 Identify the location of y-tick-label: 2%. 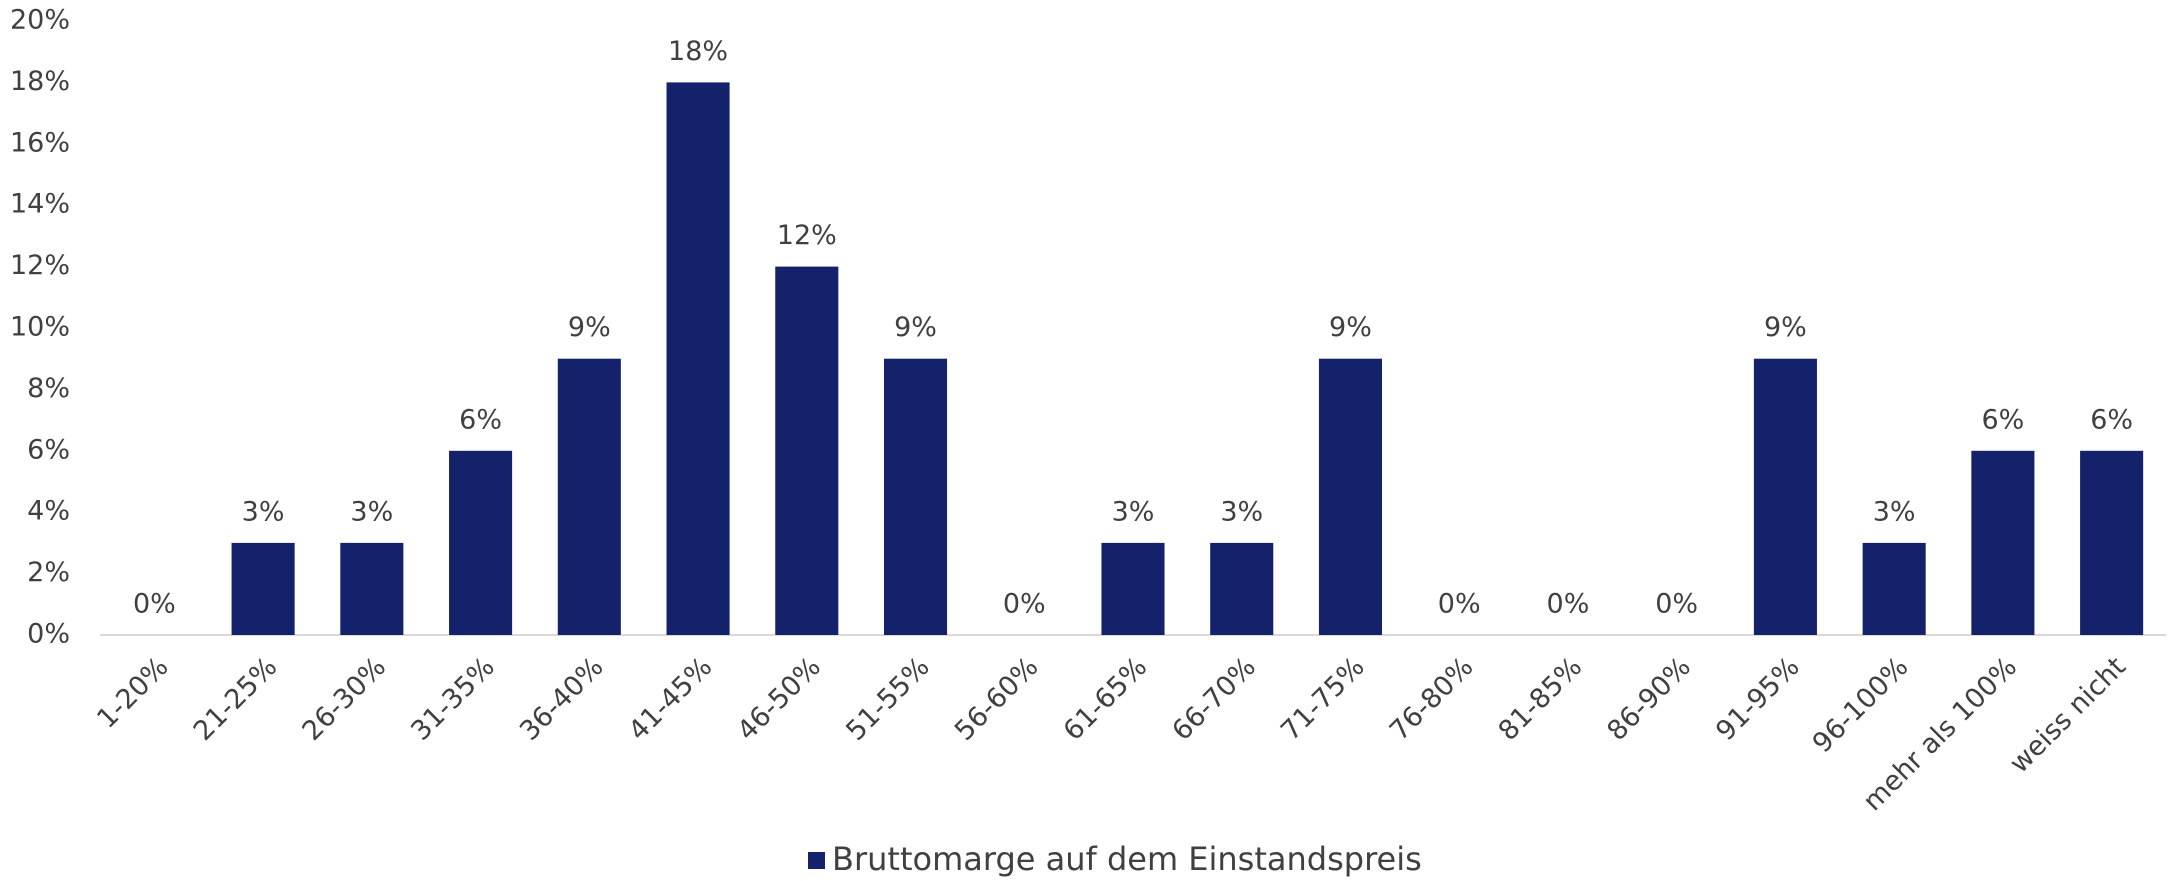
(48, 572).